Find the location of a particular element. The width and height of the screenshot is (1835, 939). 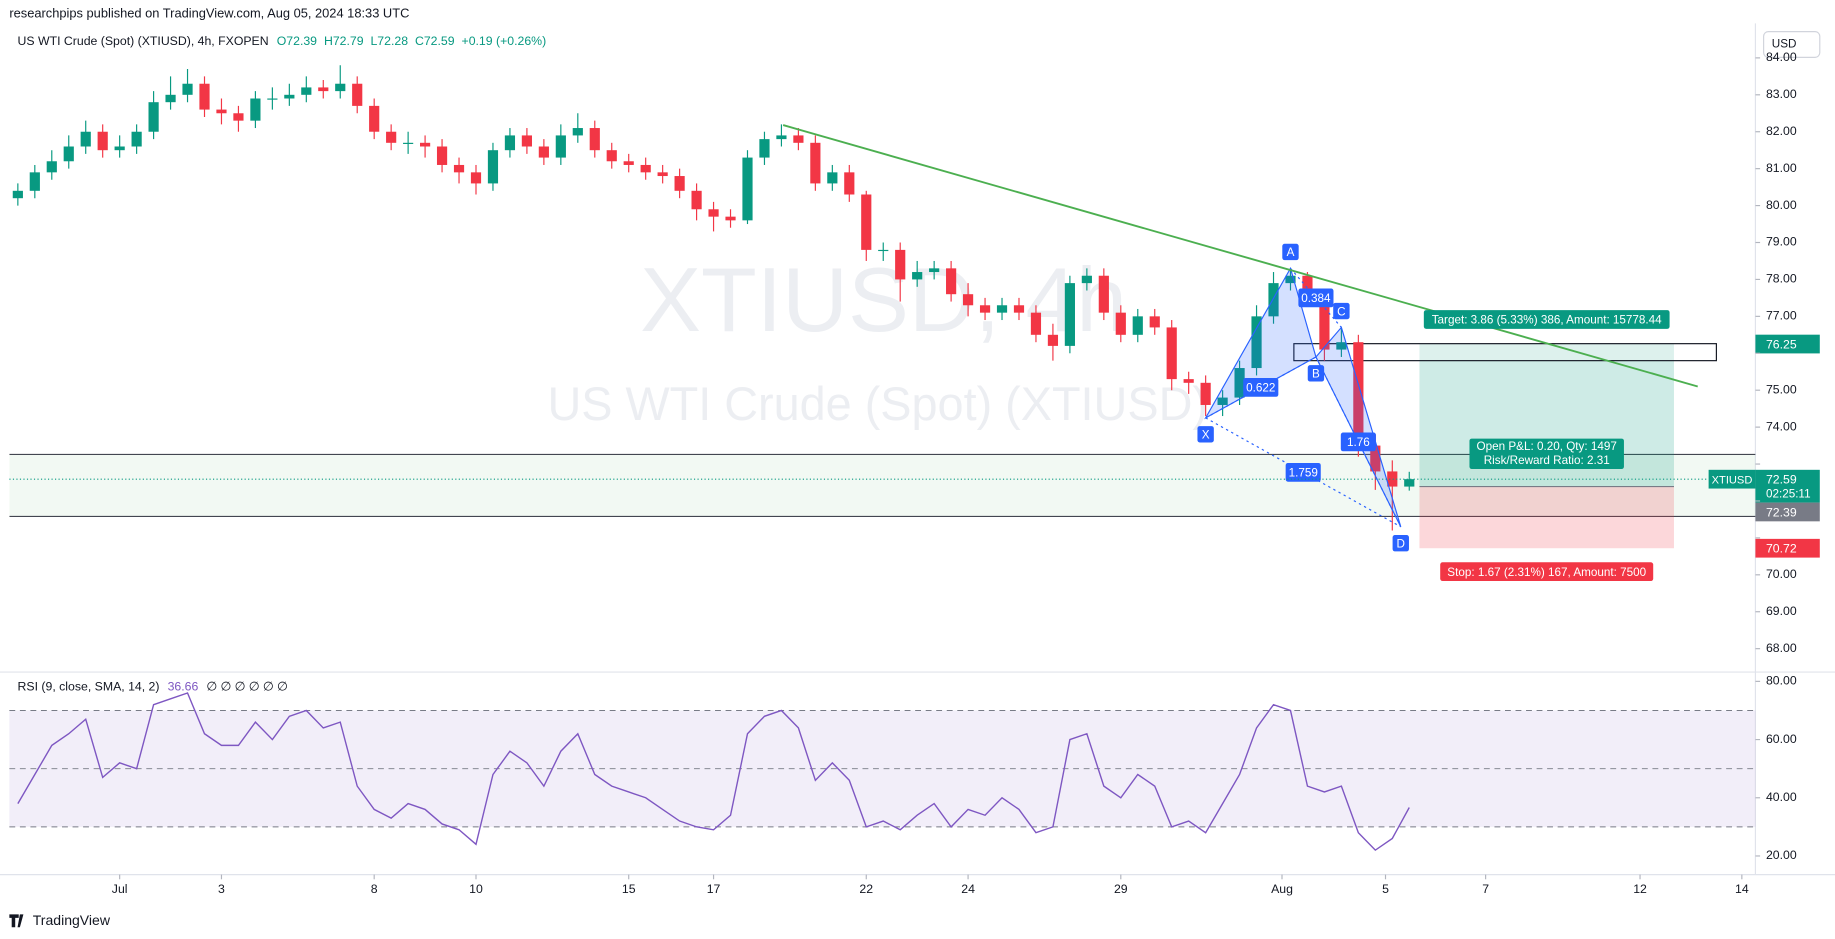

x-tick-label: Jul is located at coordinates (120, 889).